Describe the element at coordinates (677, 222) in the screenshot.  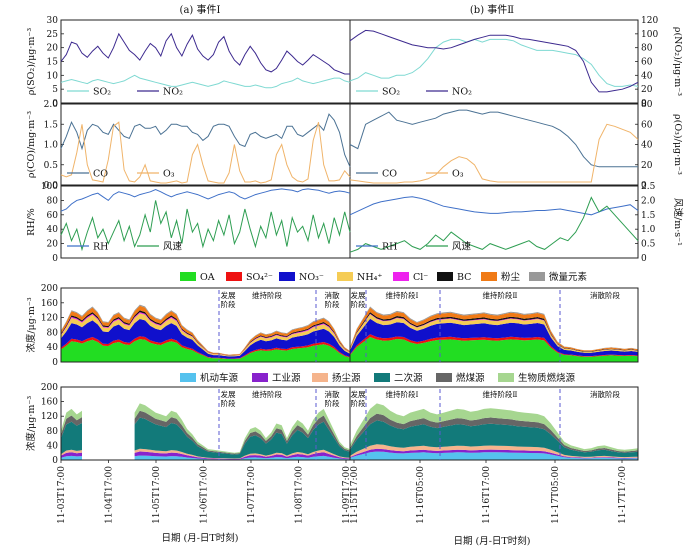
I see `ylabel-right-p3: 风速/m·s⁻¹` at that location.